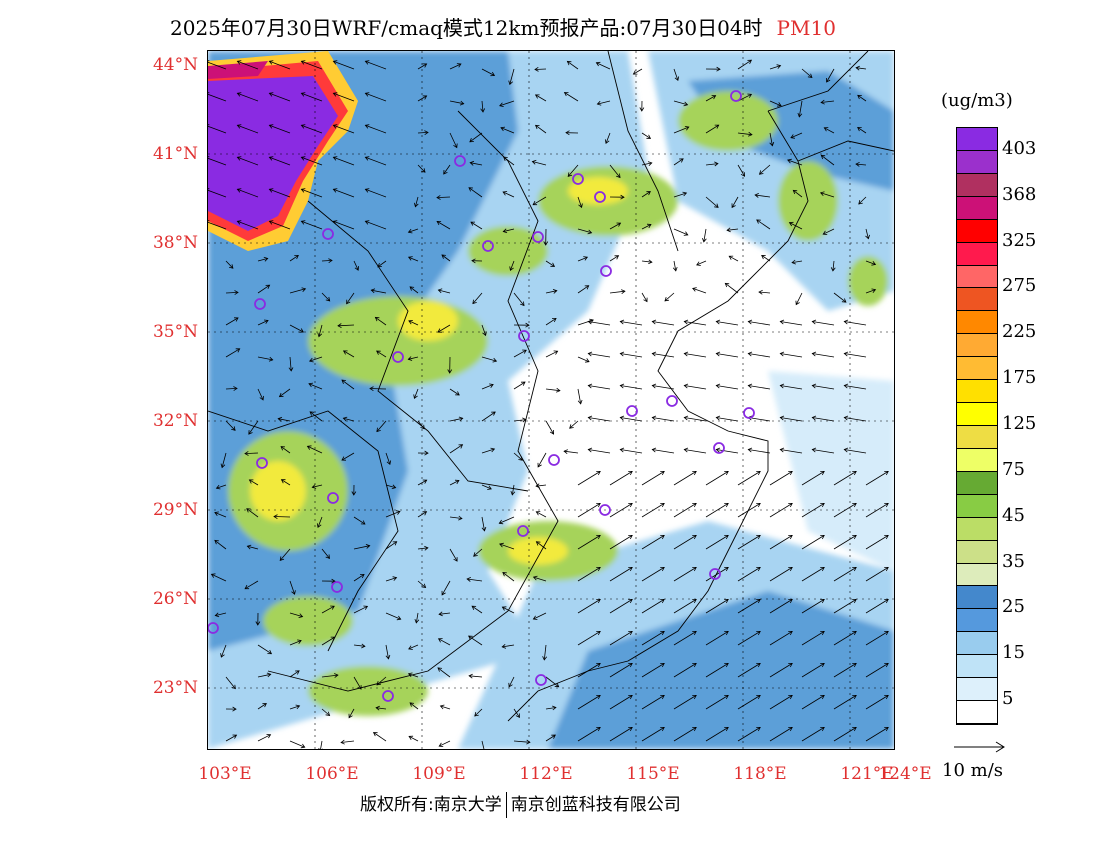 This screenshot has height=850, width=1100. I want to click on color-bar-block, so click(977, 208).